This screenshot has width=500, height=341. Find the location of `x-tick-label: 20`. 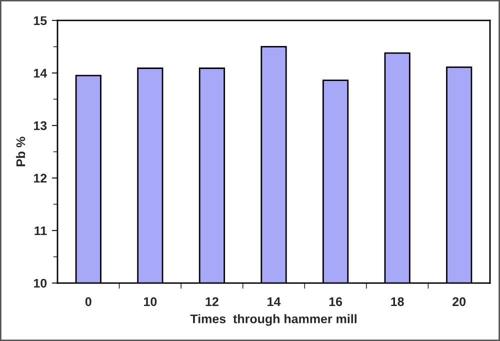

x-tick-label: 20 is located at coordinates (459, 301).